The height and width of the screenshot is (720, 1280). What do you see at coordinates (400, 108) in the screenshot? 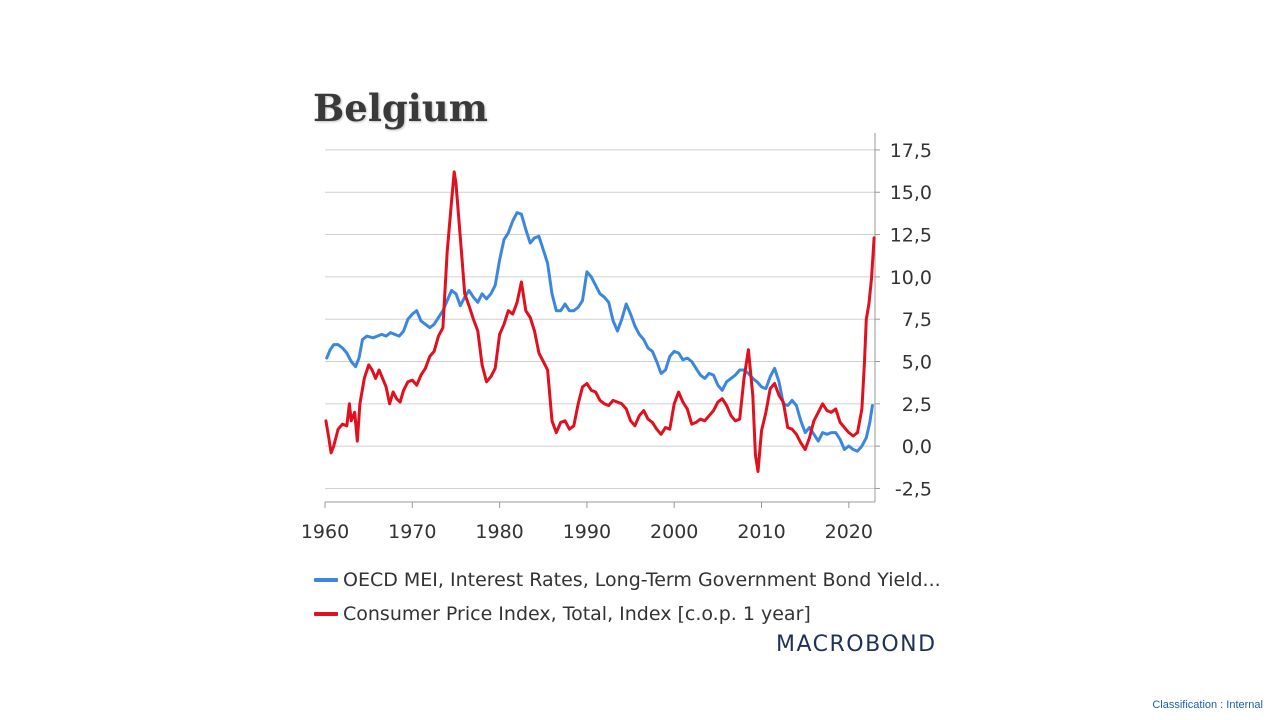
I see `chart-title: Belgium` at bounding box center [400, 108].